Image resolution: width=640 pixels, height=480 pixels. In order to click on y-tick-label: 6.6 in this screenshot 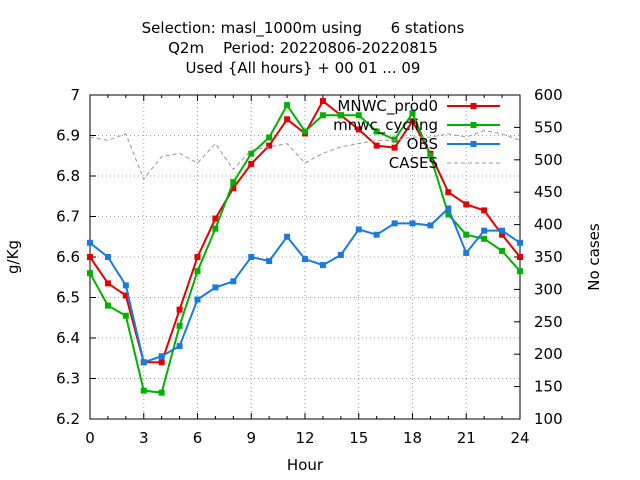, I will do `click(68, 257)`.